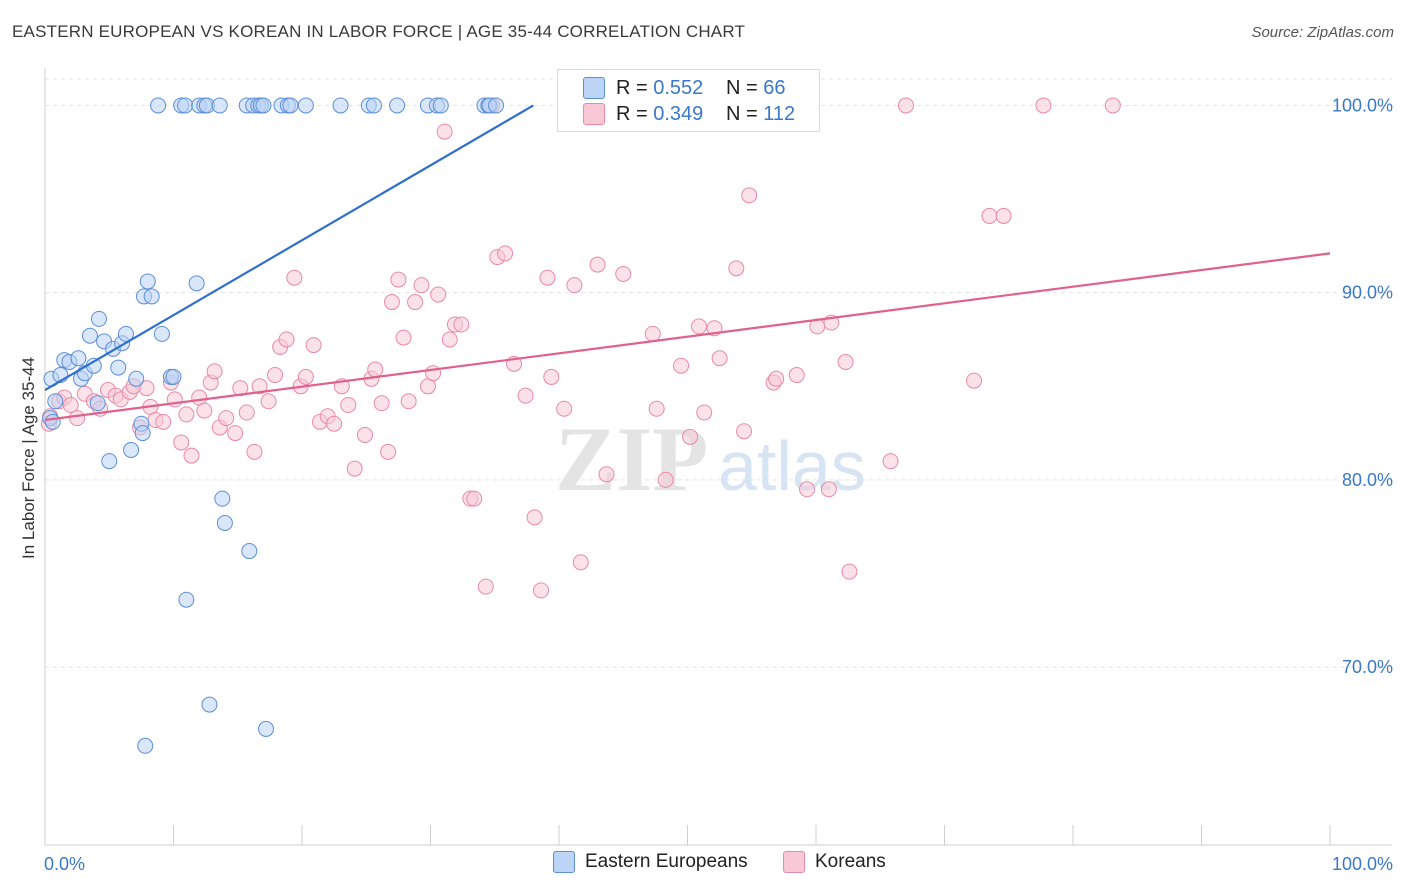  Describe the element at coordinates (631, 459) in the screenshot. I see `watermark-zip: ZIP` at that location.